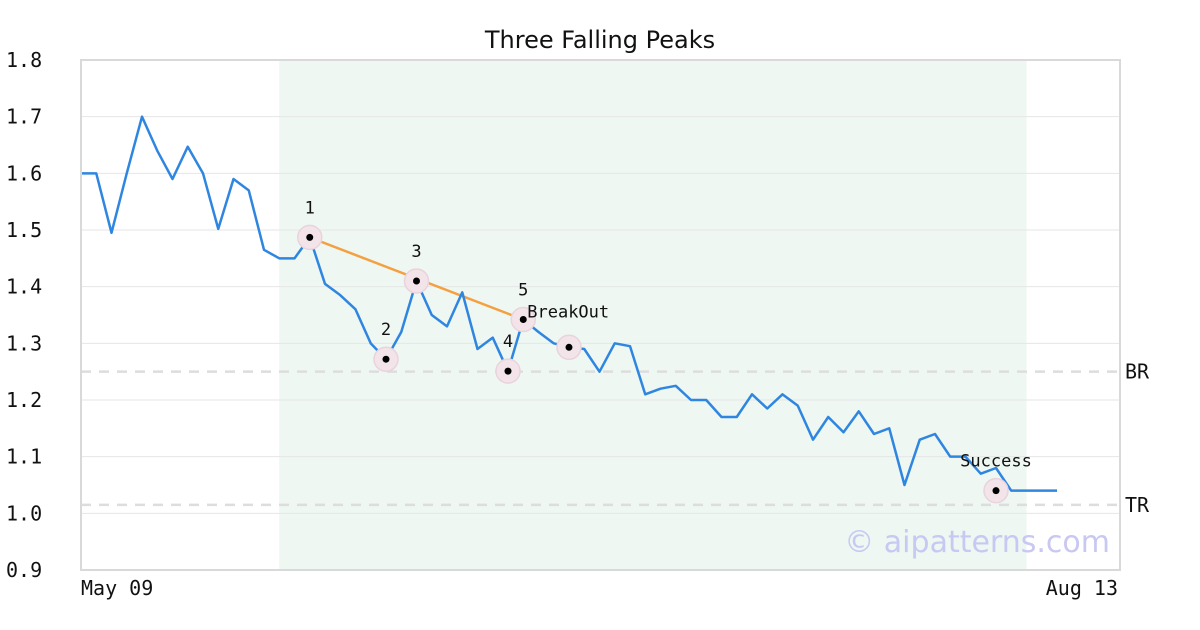 The image size is (1200, 630). Describe the element at coordinates (117, 588) in the screenshot. I see `x-tick-label-start: May 09` at that location.